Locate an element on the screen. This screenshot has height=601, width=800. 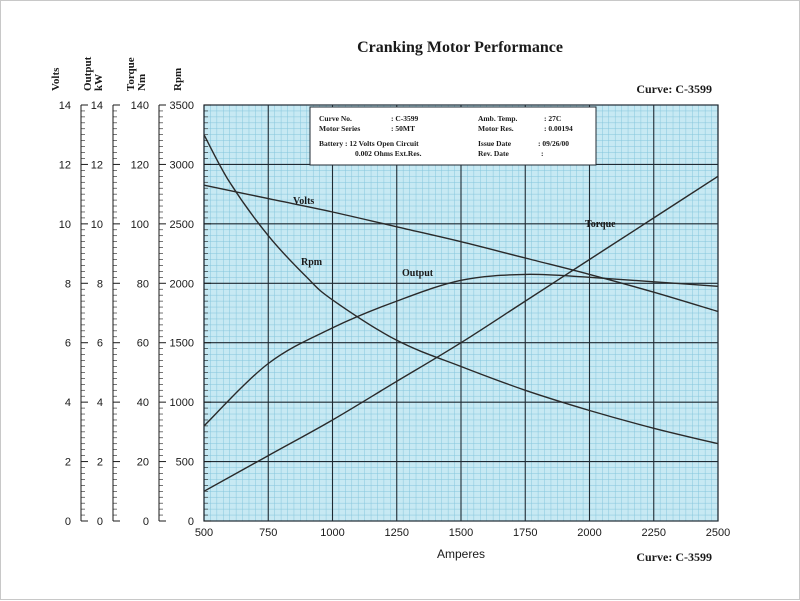
info-battery: Battery : 12 Volts Open Circuit is located at coordinates (369, 143).